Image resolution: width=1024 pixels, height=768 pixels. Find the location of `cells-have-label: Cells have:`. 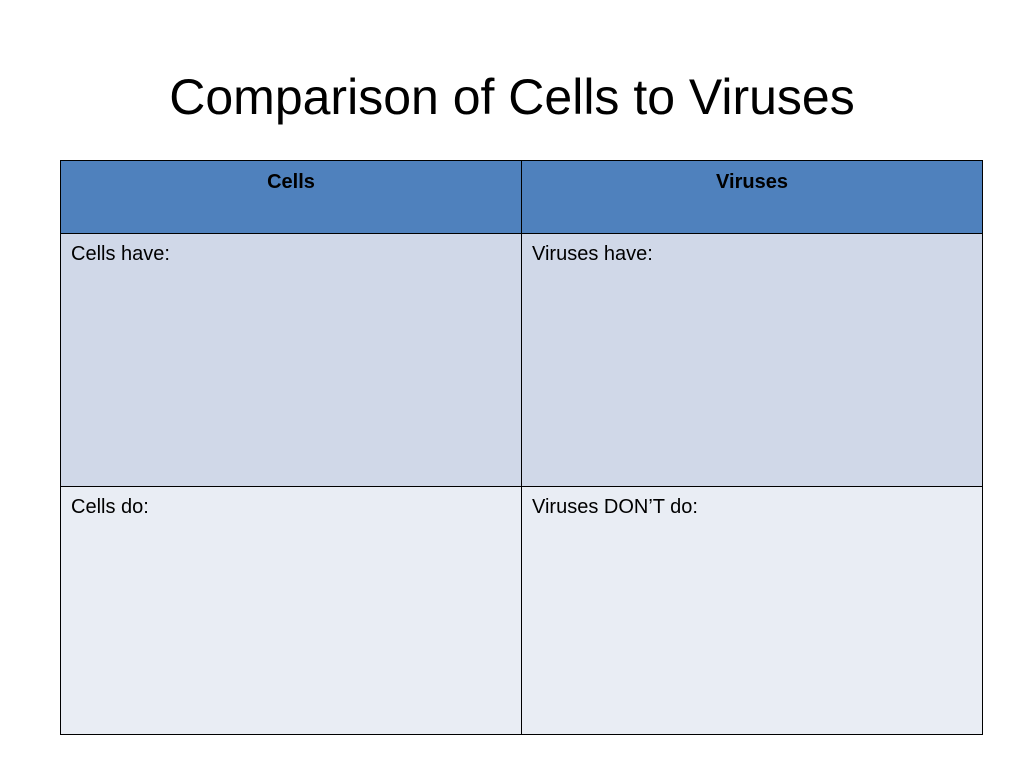

cells-have-label: Cells have: is located at coordinates (120, 254).